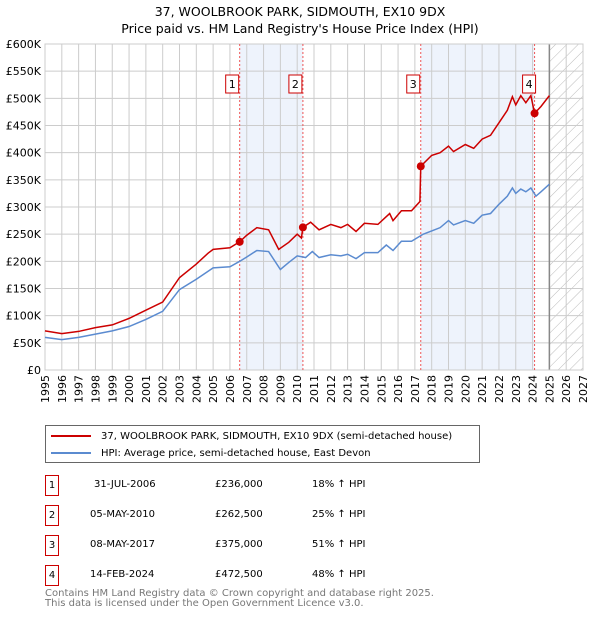 This screenshot has height=620, width=600. I want to click on x-tick-label: 2027, so click(583, 389).